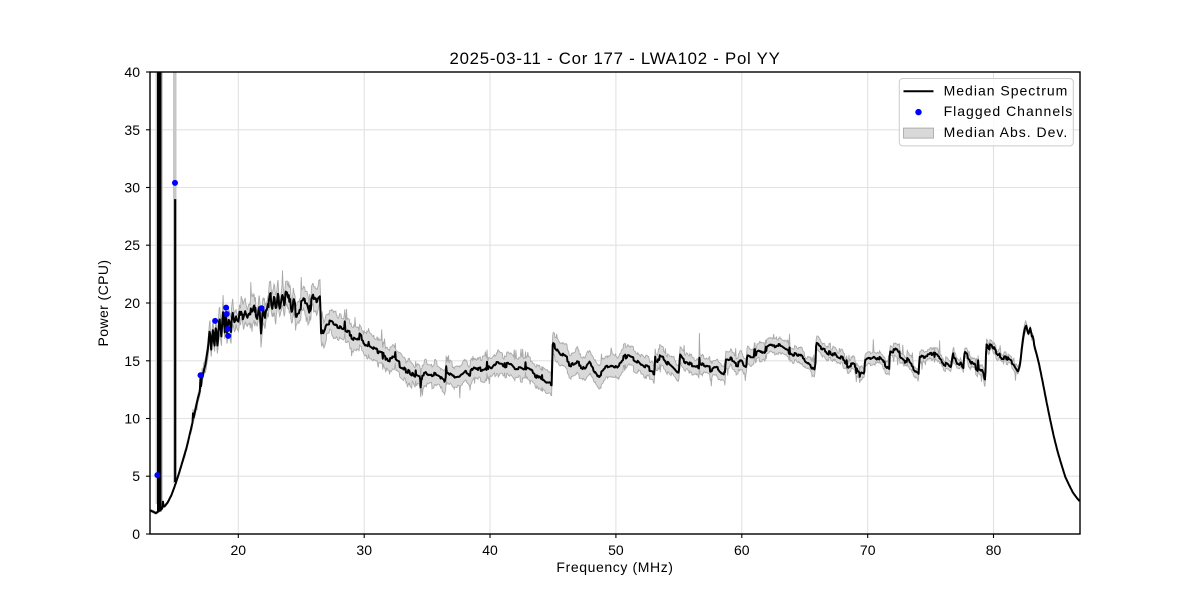 Image resolution: width=1200 pixels, height=605 pixels. Describe the element at coordinates (136, 476) in the screenshot. I see `svg-text: 5` at that location.